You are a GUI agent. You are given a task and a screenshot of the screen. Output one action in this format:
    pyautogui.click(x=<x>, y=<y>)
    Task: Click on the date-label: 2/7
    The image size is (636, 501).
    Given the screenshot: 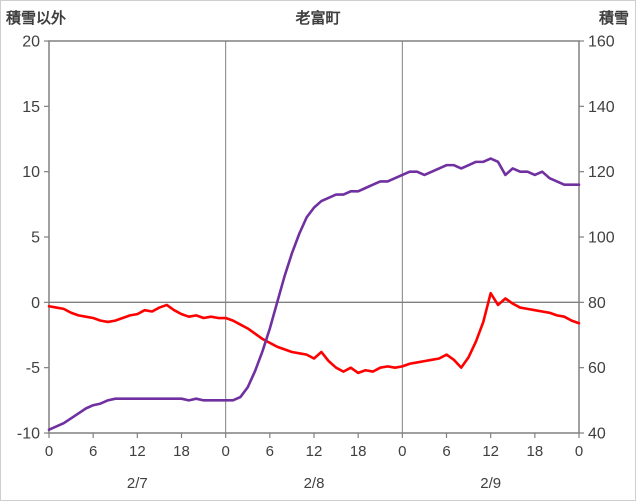 What is the action you would take?
    pyautogui.click(x=137, y=483)
    